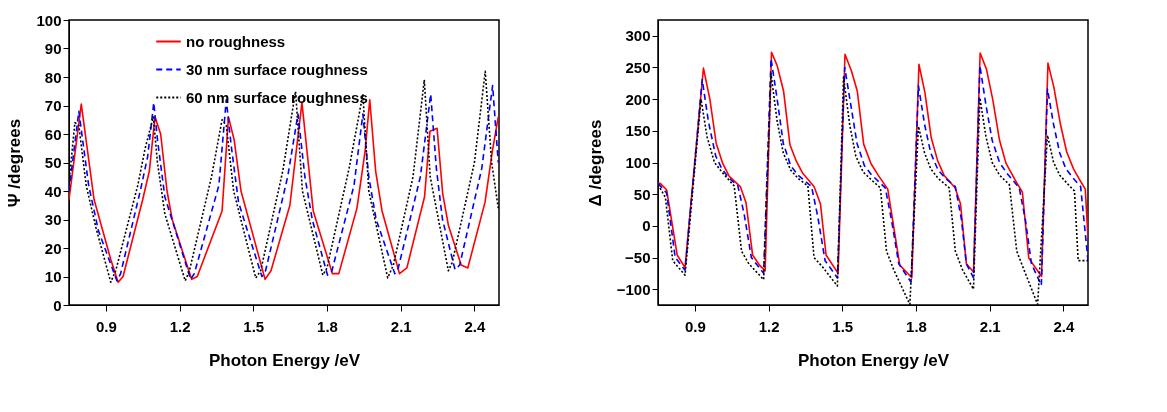 Image resolution: width=1167 pixels, height=412 pixels. I want to click on y-tick-label: 300, so click(638, 36).